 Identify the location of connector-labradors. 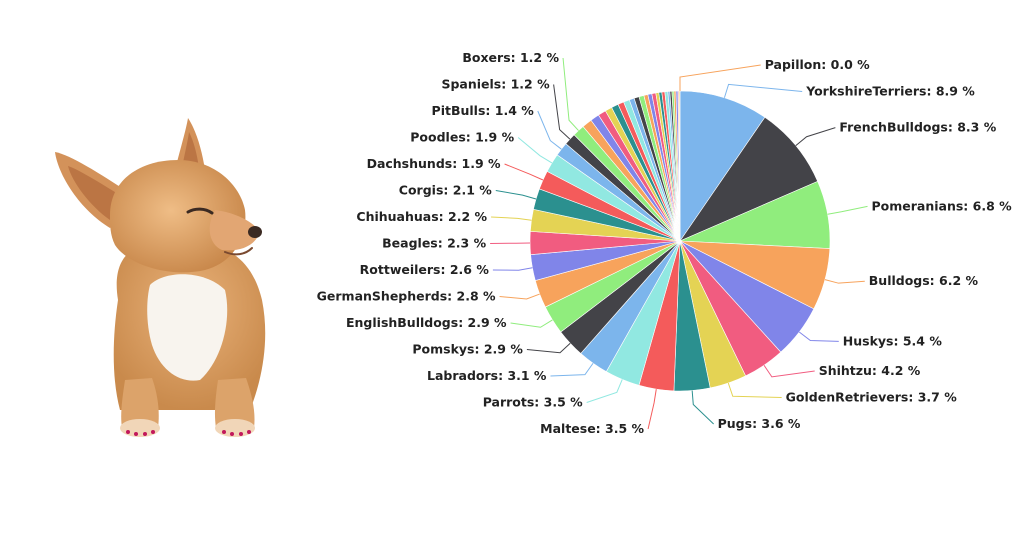
(572, 369).